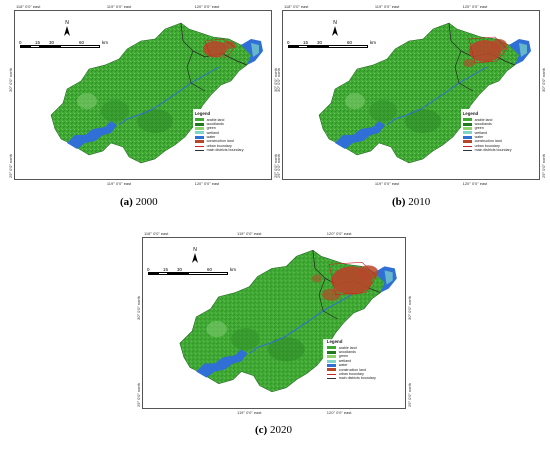  I want to click on scale-bar: 0 15 30 60 km, so click(63, 45).